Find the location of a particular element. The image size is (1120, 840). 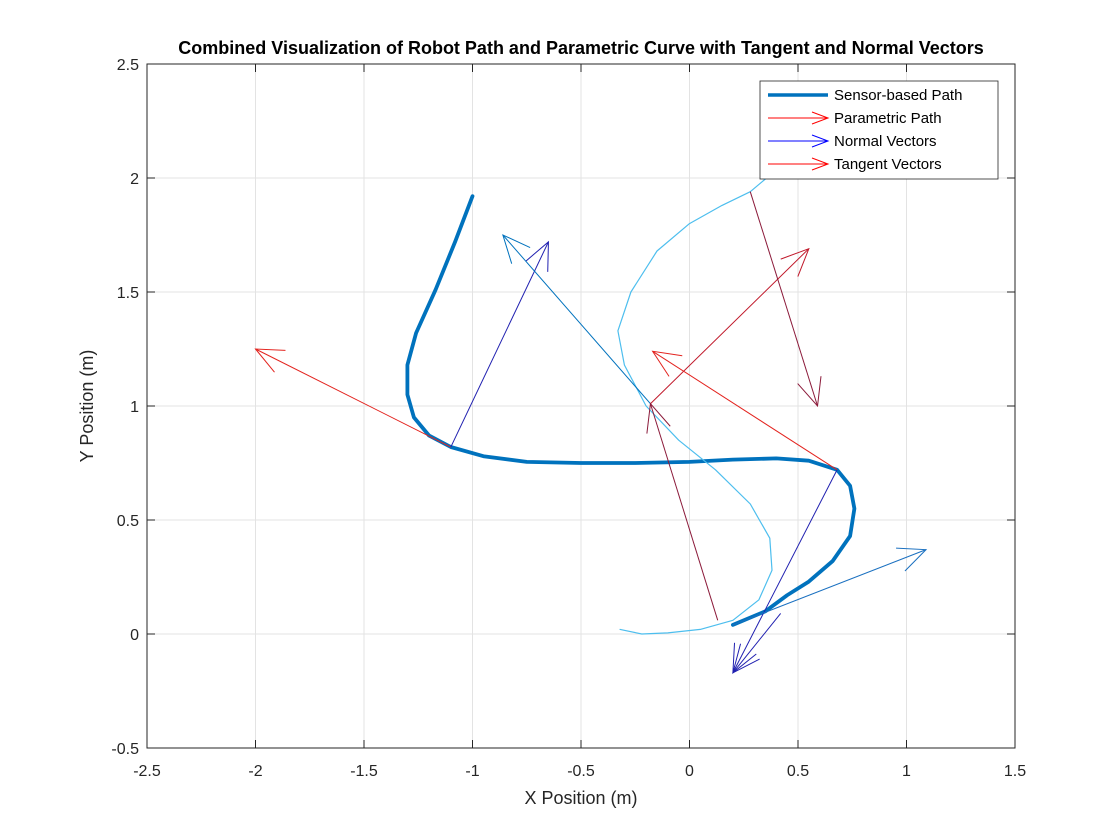

y-tick-label: 0 is located at coordinates (134, 635).